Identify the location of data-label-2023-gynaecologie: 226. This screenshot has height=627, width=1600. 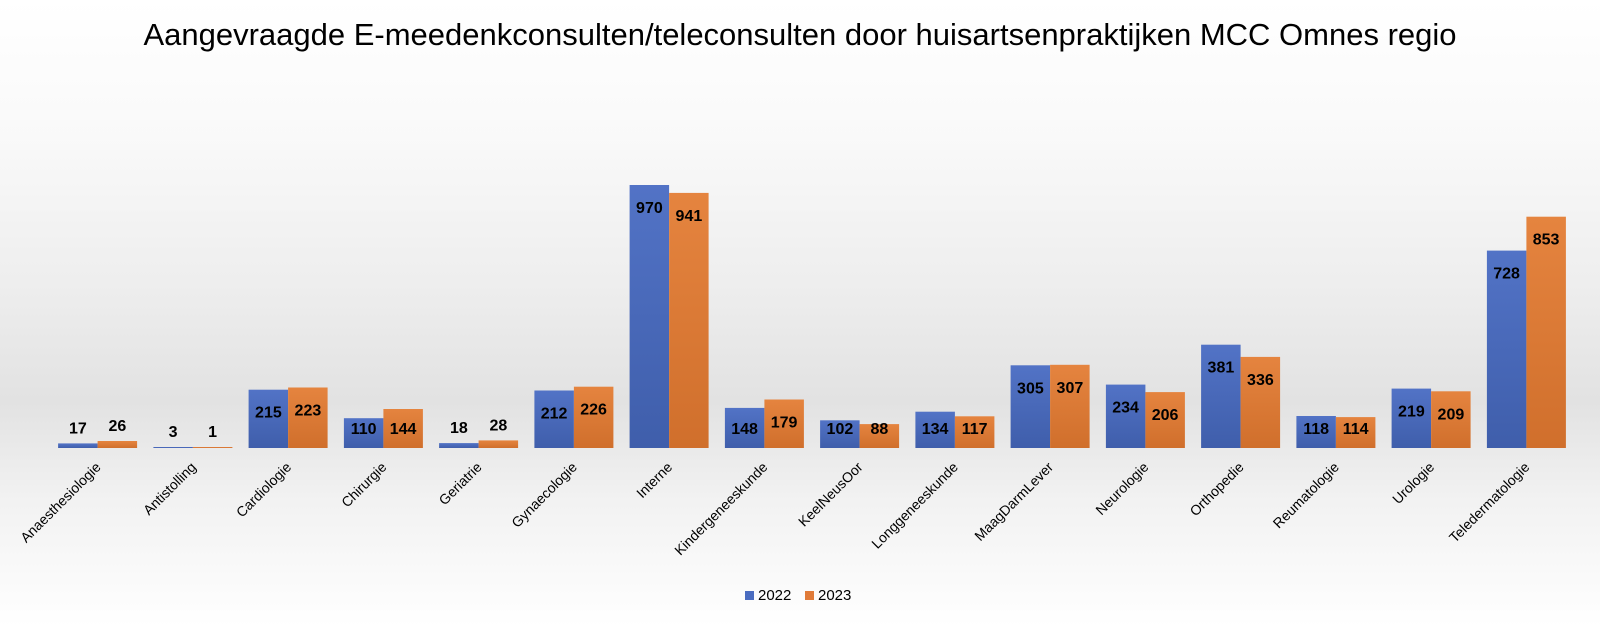
(593, 410).